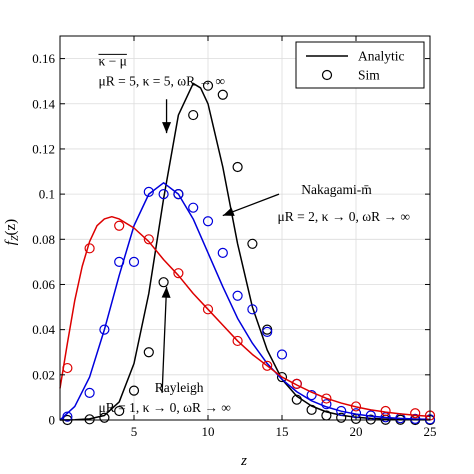 The height and width of the screenshot is (474, 474). I want to click on x-tick-label-4: 25, so click(430, 431).